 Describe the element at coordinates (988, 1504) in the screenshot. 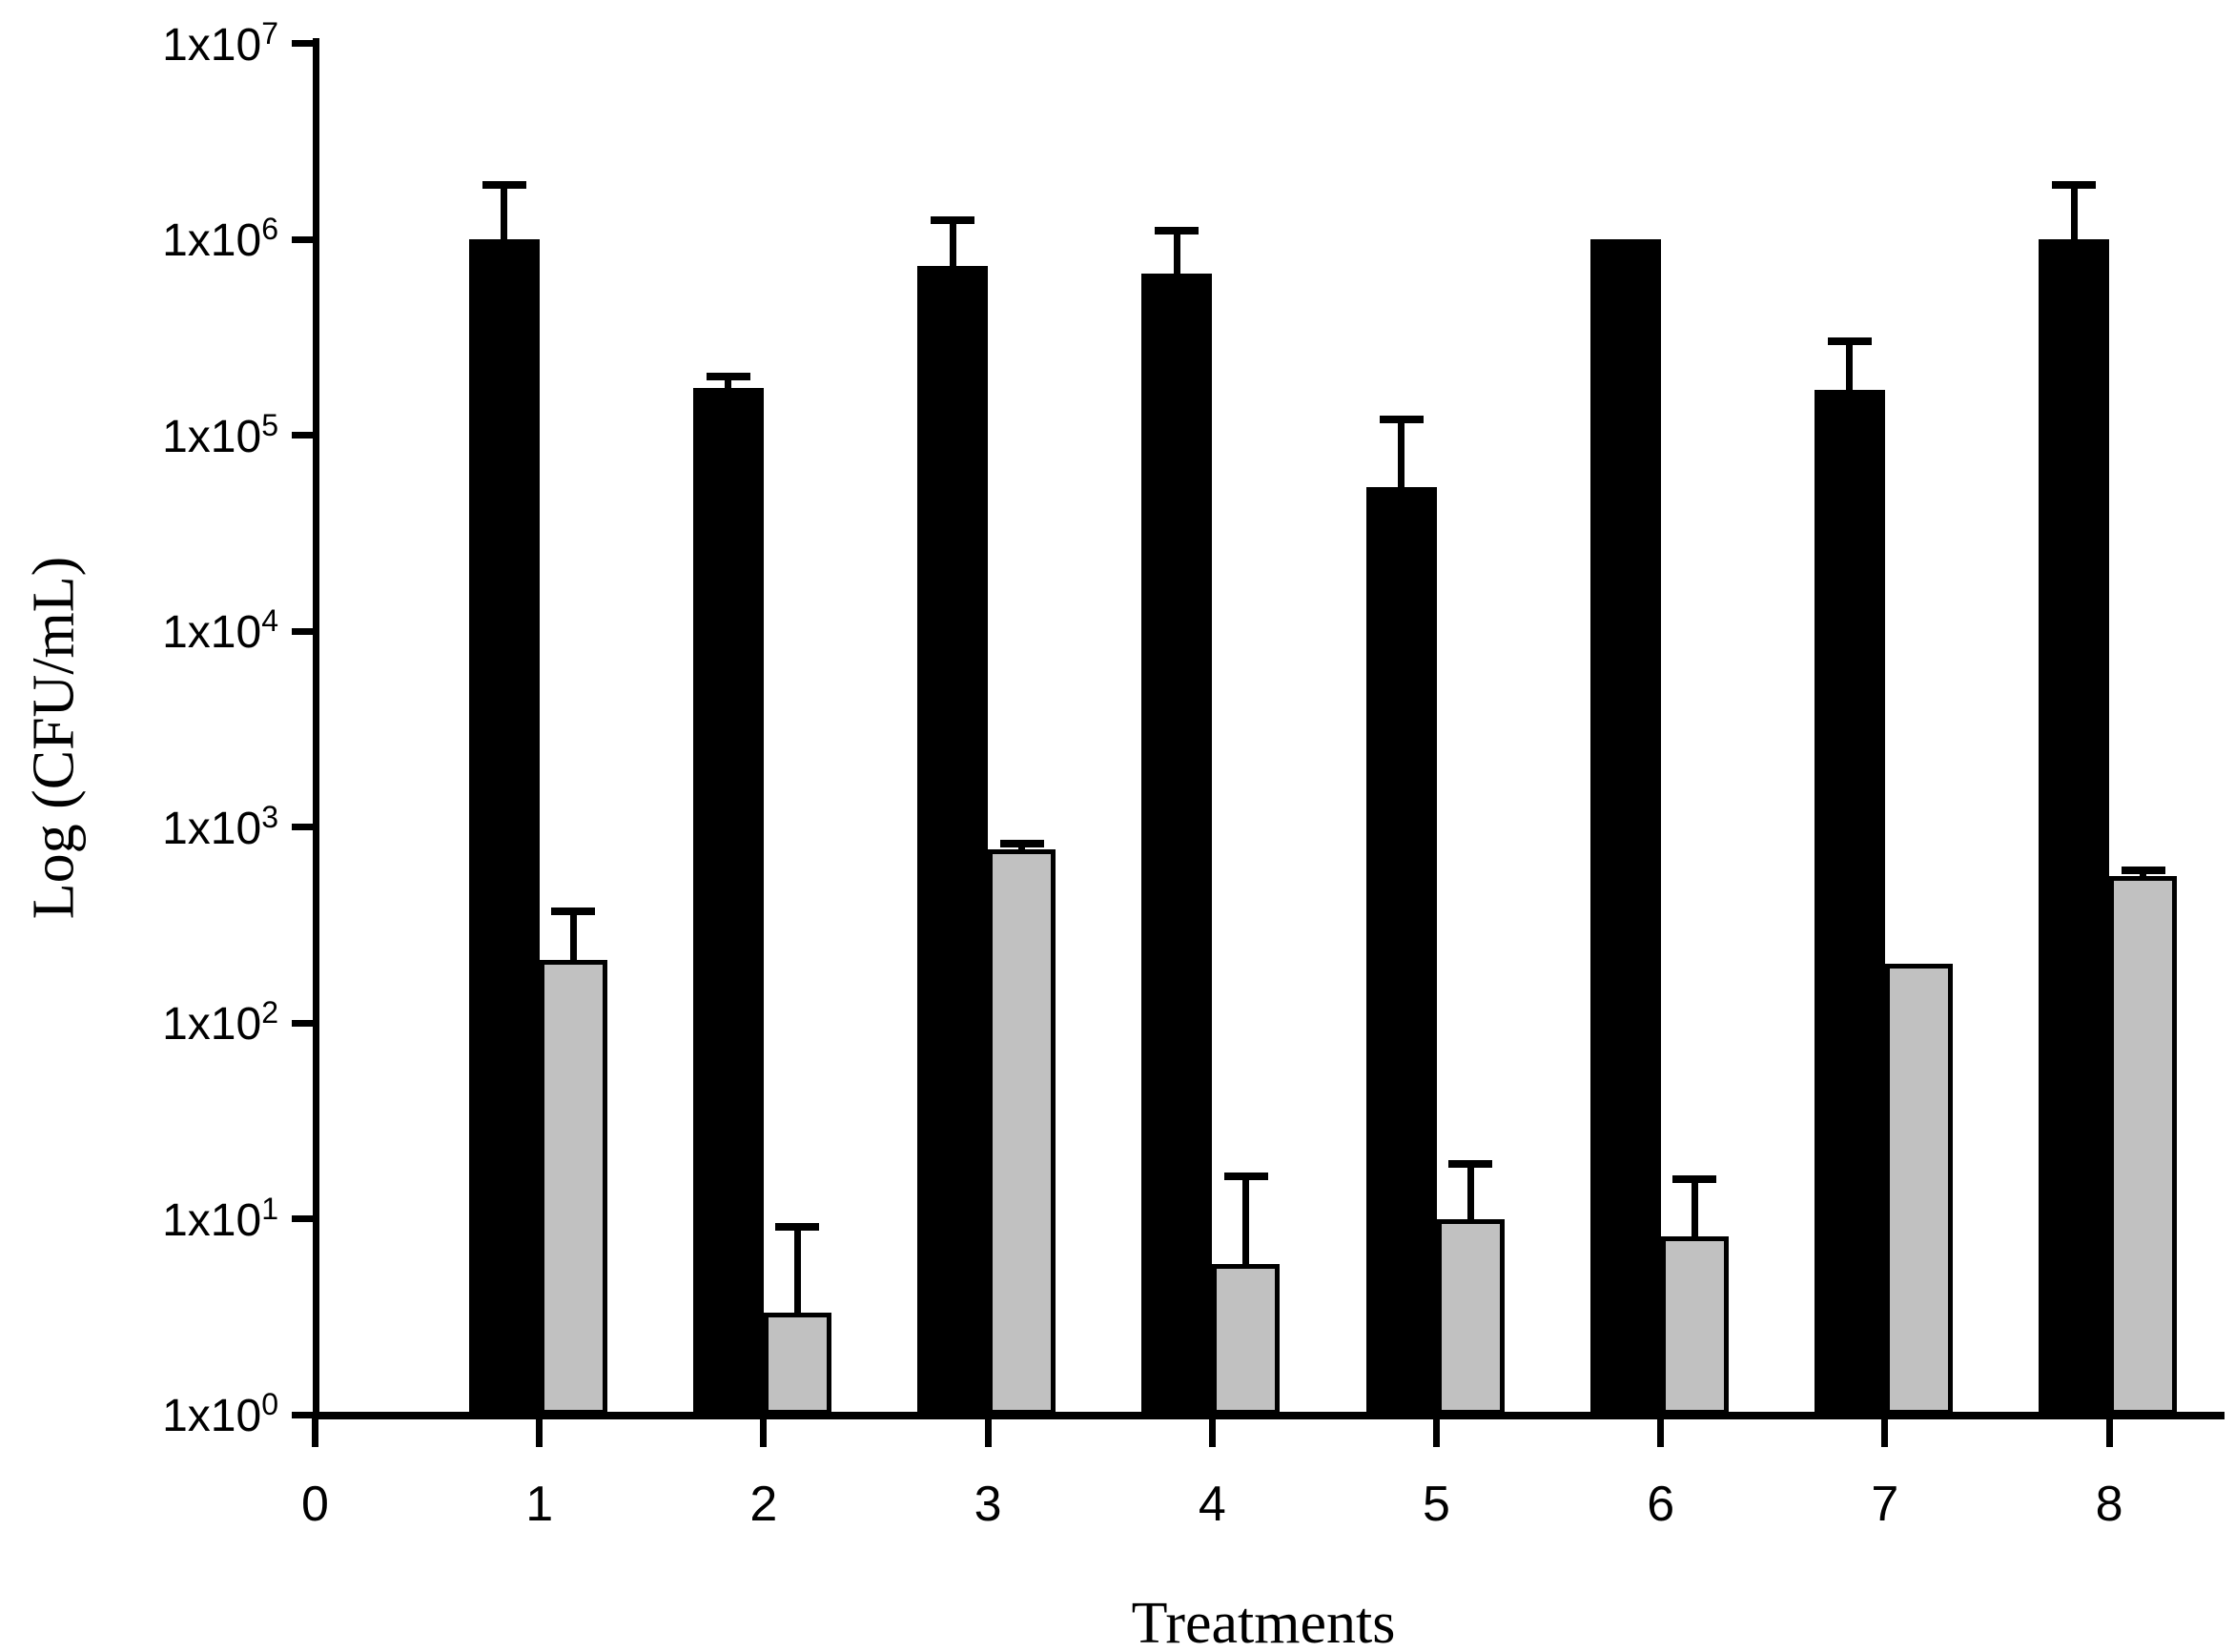

I see `x-tick-label: 3` at that location.